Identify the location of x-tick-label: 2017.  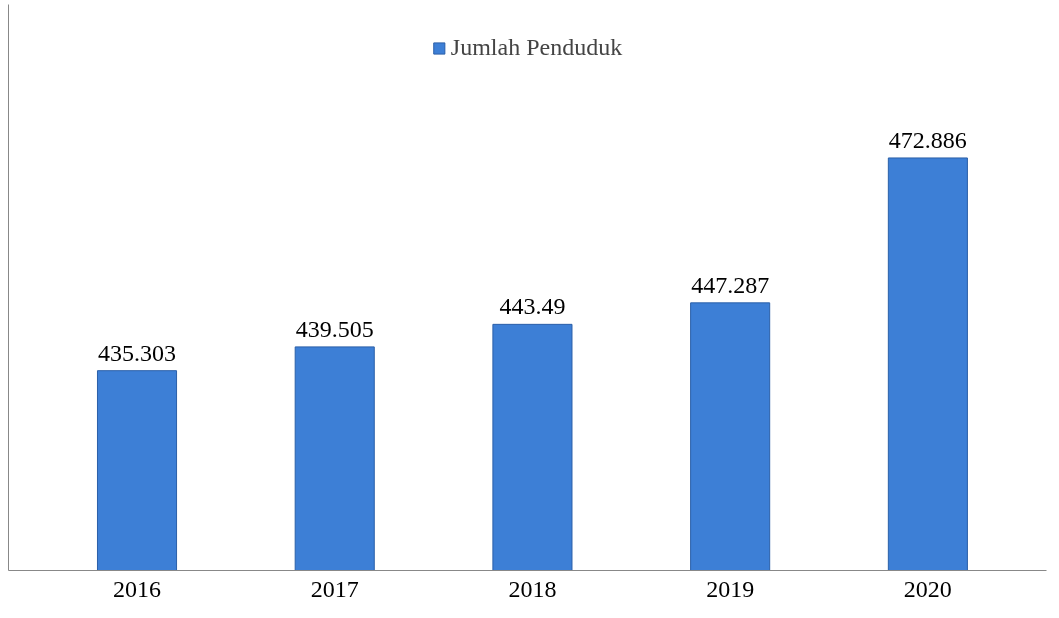
(334, 588).